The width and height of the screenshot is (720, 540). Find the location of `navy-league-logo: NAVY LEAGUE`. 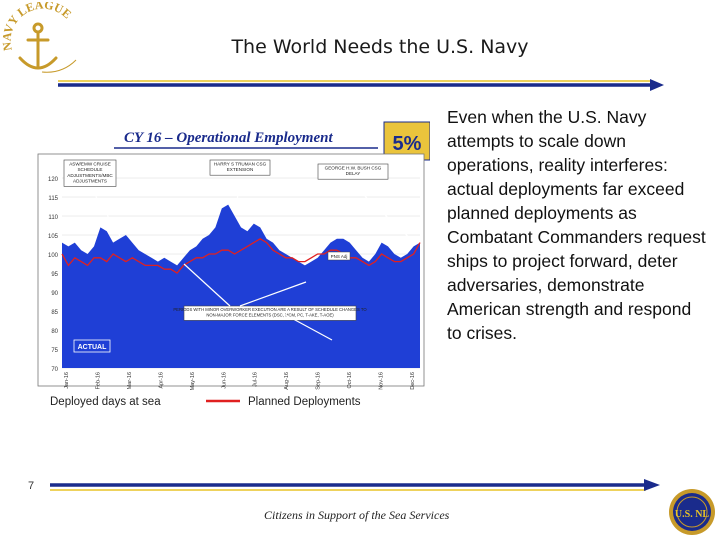

navy-league-logo: NAVY LEAGUE is located at coordinates (39, 37).